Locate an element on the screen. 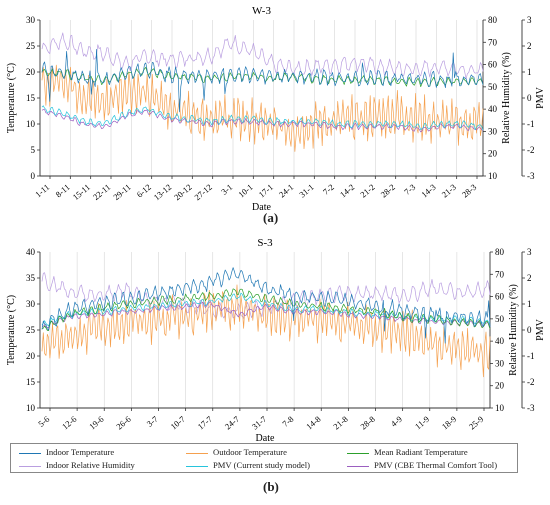 This screenshot has height=505, width=550. y-tick-label-left: 30 is located at coordinates (31, 20).